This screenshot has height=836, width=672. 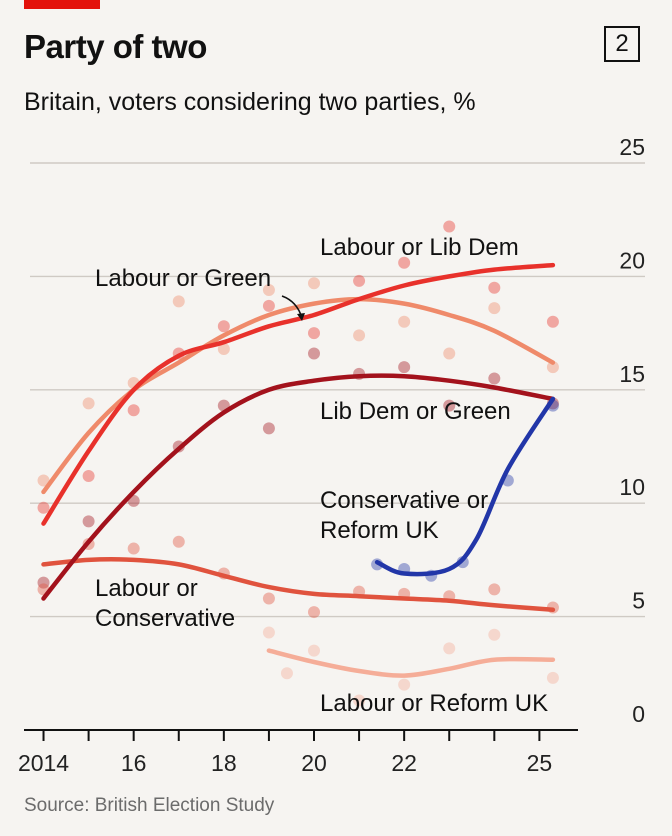 I want to click on annotation-conservative-or: Conservative or, so click(x=404, y=500).